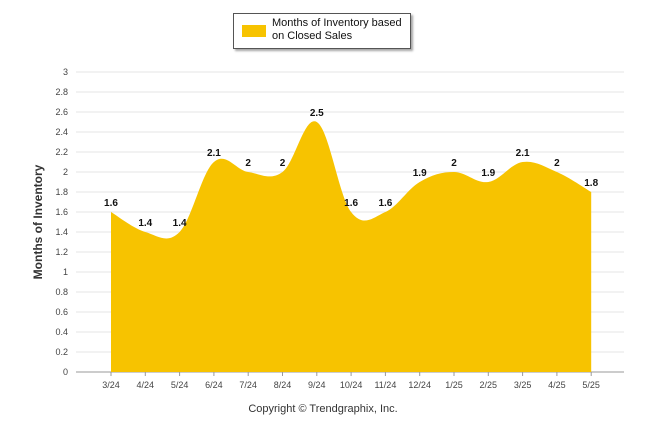  What do you see at coordinates (65, 272) in the screenshot?
I see `y-tick-label: 1` at bounding box center [65, 272].